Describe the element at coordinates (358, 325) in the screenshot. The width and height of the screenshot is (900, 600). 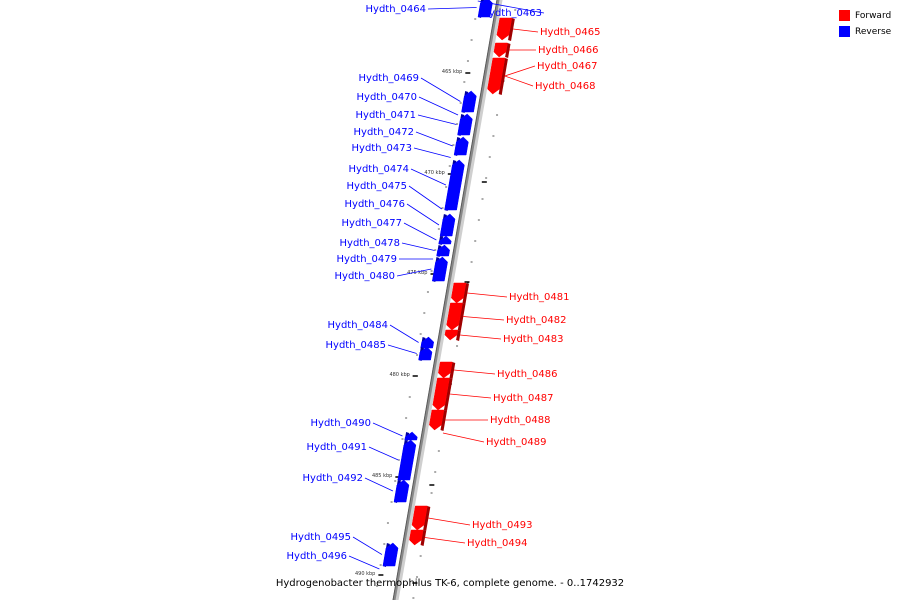
I see `gene-label: Hydth_0484` at that location.